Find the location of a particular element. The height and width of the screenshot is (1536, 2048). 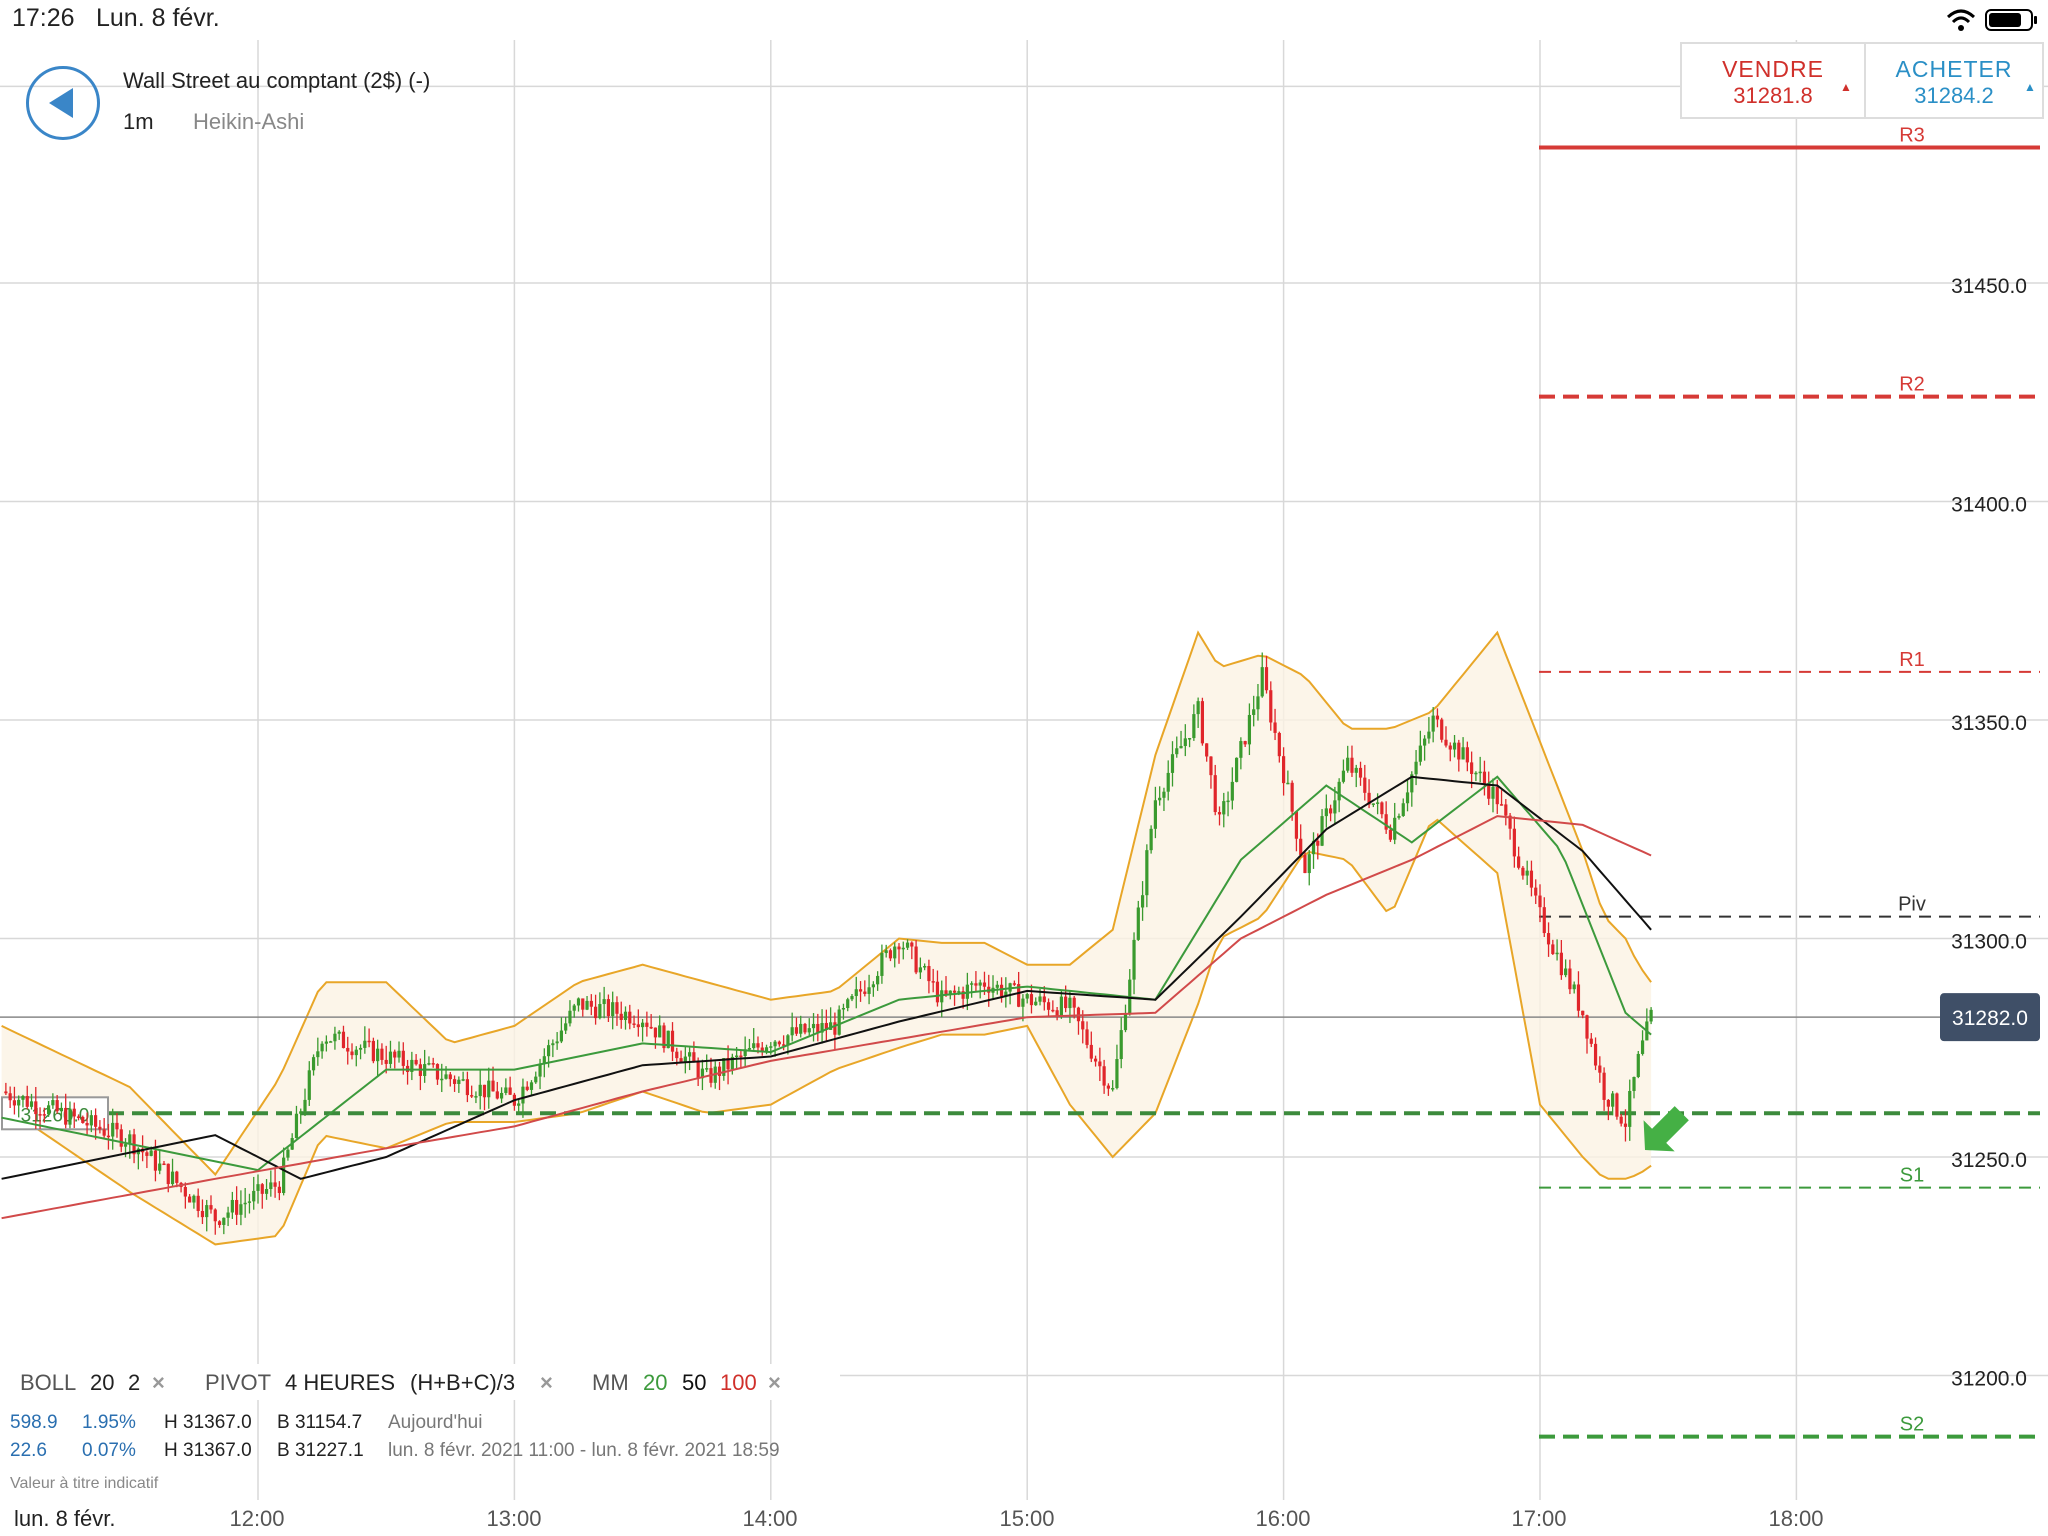

remove-mm-icon: × is located at coordinates (774, 1382).